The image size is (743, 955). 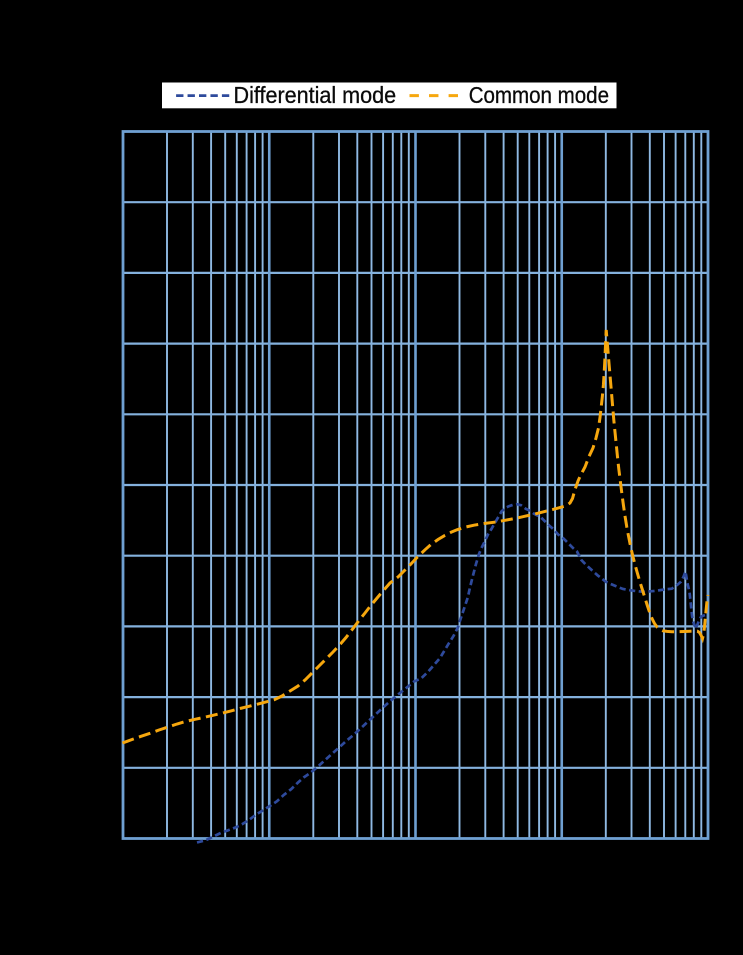 I want to click on svg-text: Common mode, so click(x=539, y=95).